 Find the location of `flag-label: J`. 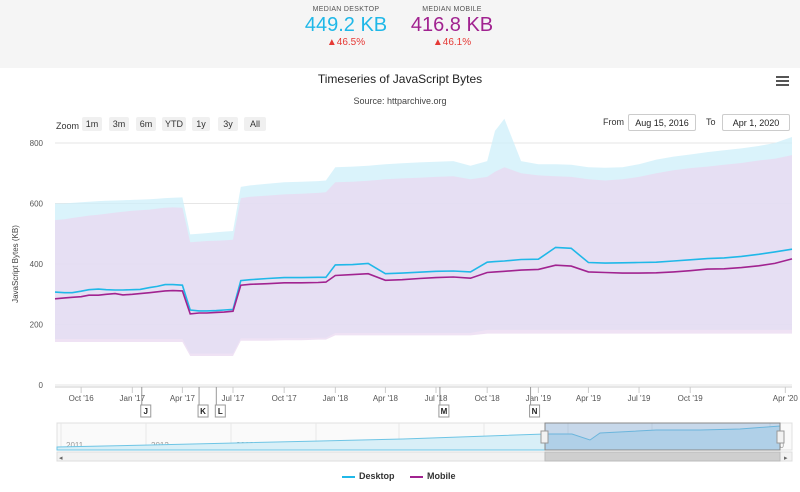

flag-label: J is located at coordinates (146, 411).